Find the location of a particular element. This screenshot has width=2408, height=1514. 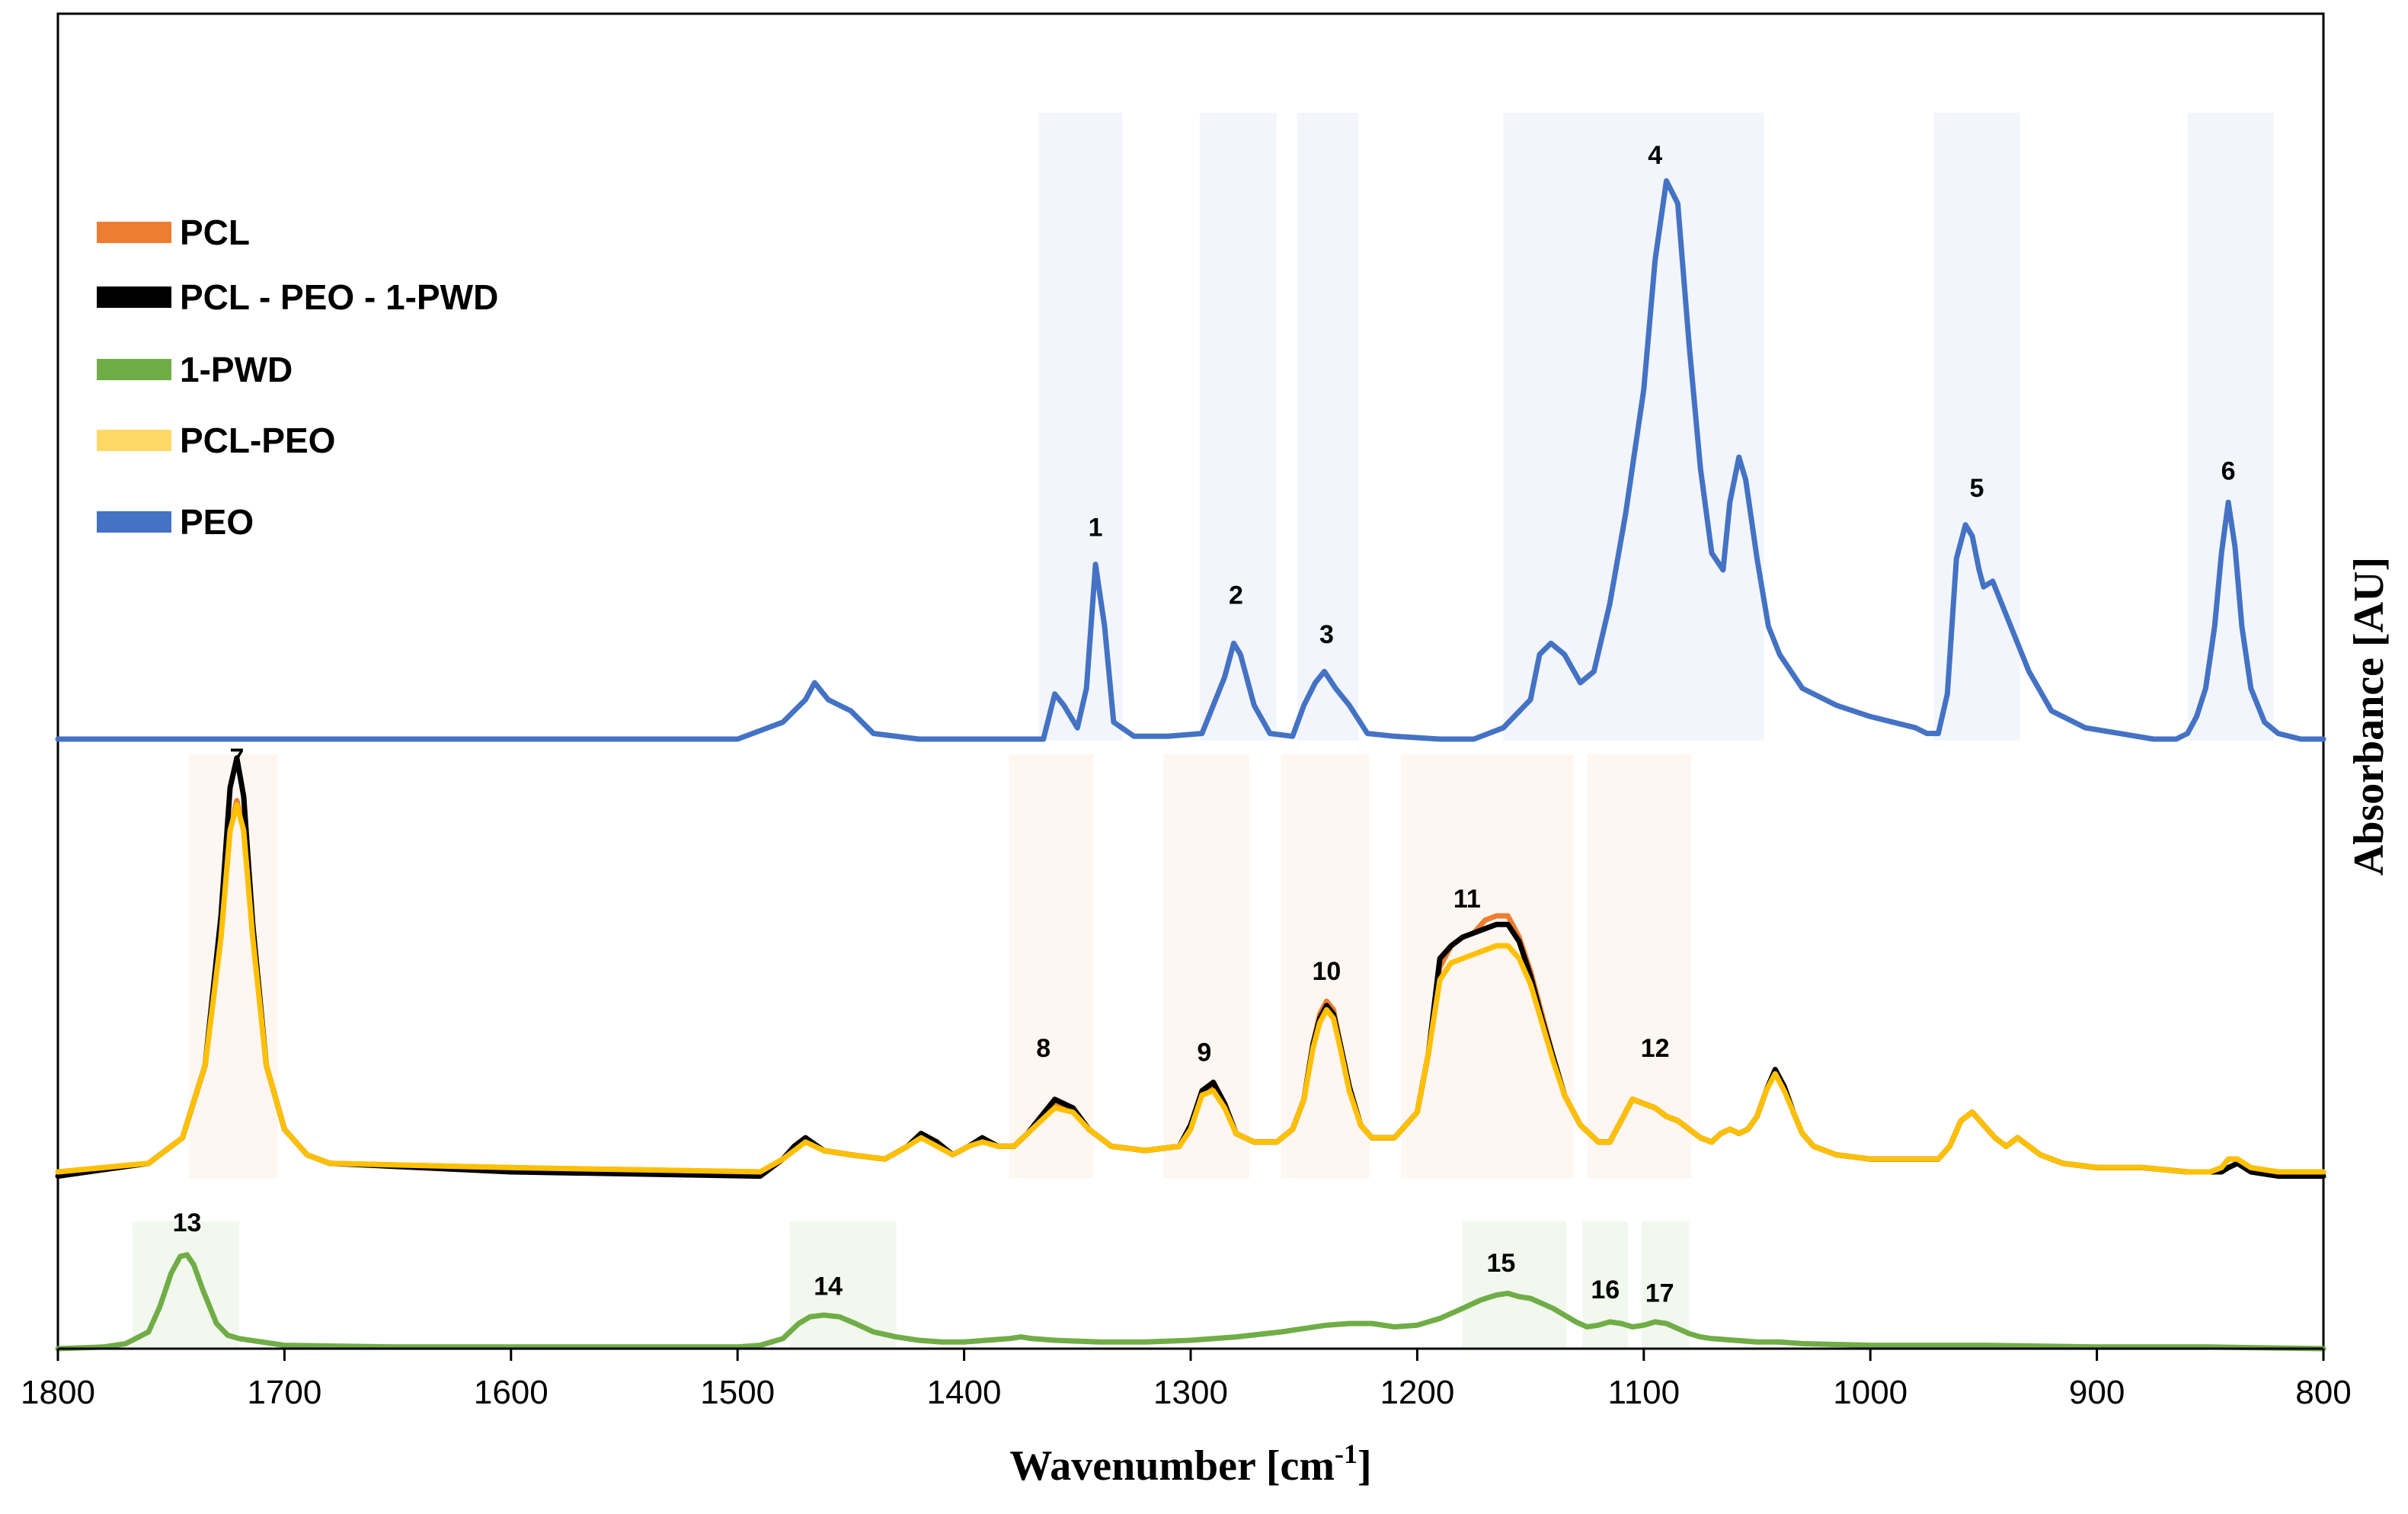

x-axis-title-sup: -1 is located at coordinates (1346, 1454).